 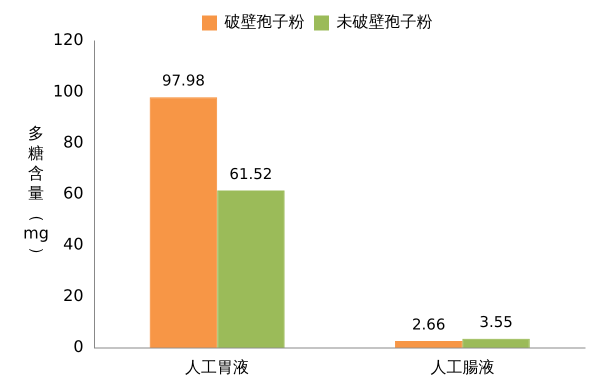 I want to click on legend-label: 未破壁孢子粉, so click(x=384, y=22).